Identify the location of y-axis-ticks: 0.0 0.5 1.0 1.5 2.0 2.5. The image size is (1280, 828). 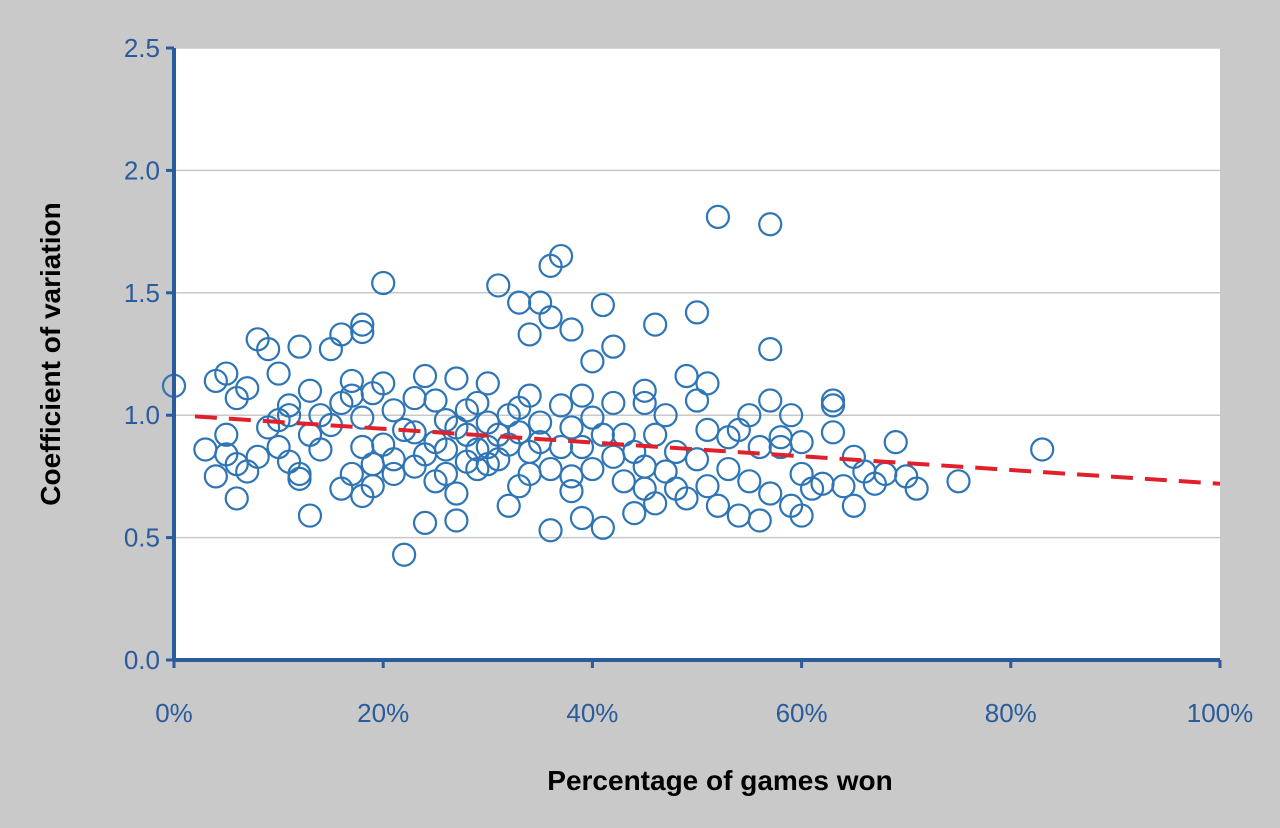
(149, 354).